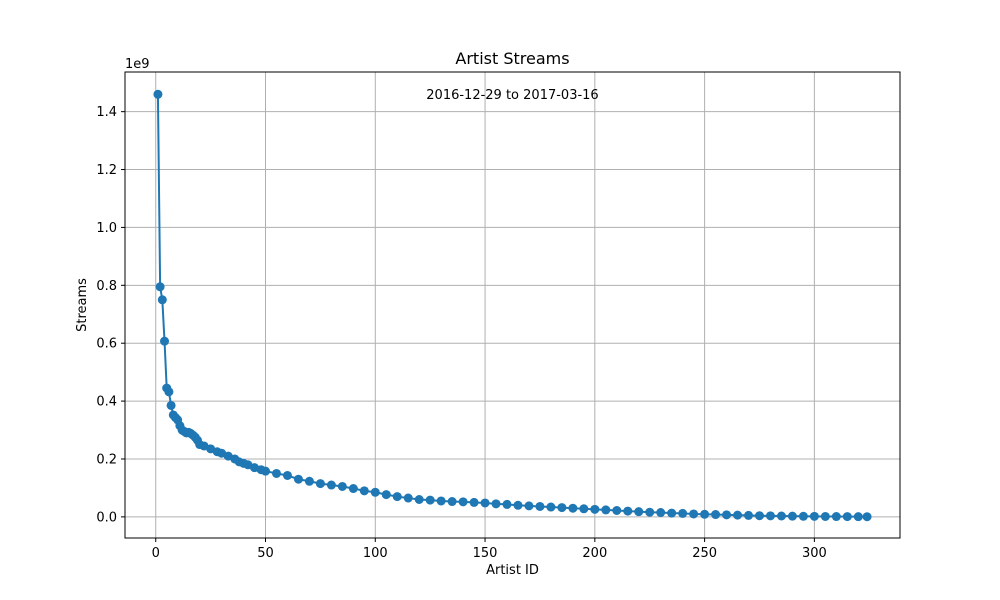 The width and height of the screenshot is (1000, 600). What do you see at coordinates (106, 170) in the screenshot?
I see `y-tick-label: 1.2` at bounding box center [106, 170].